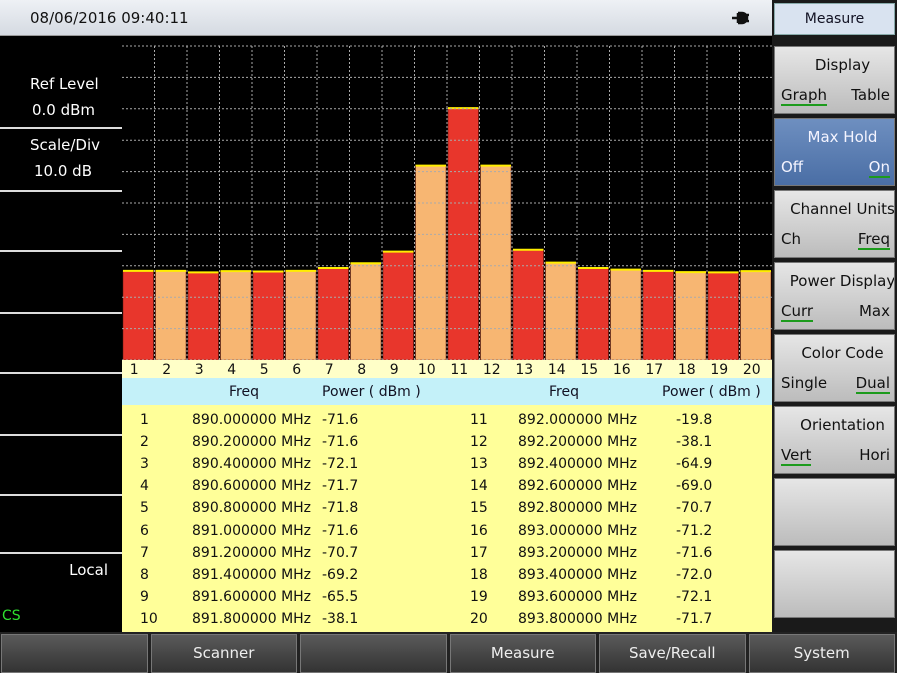 This screenshot has height=673, width=897. What do you see at coordinates (694, 530) in the screenshot?
I see `row-power: -71.2` at bounding box center [694, 530].